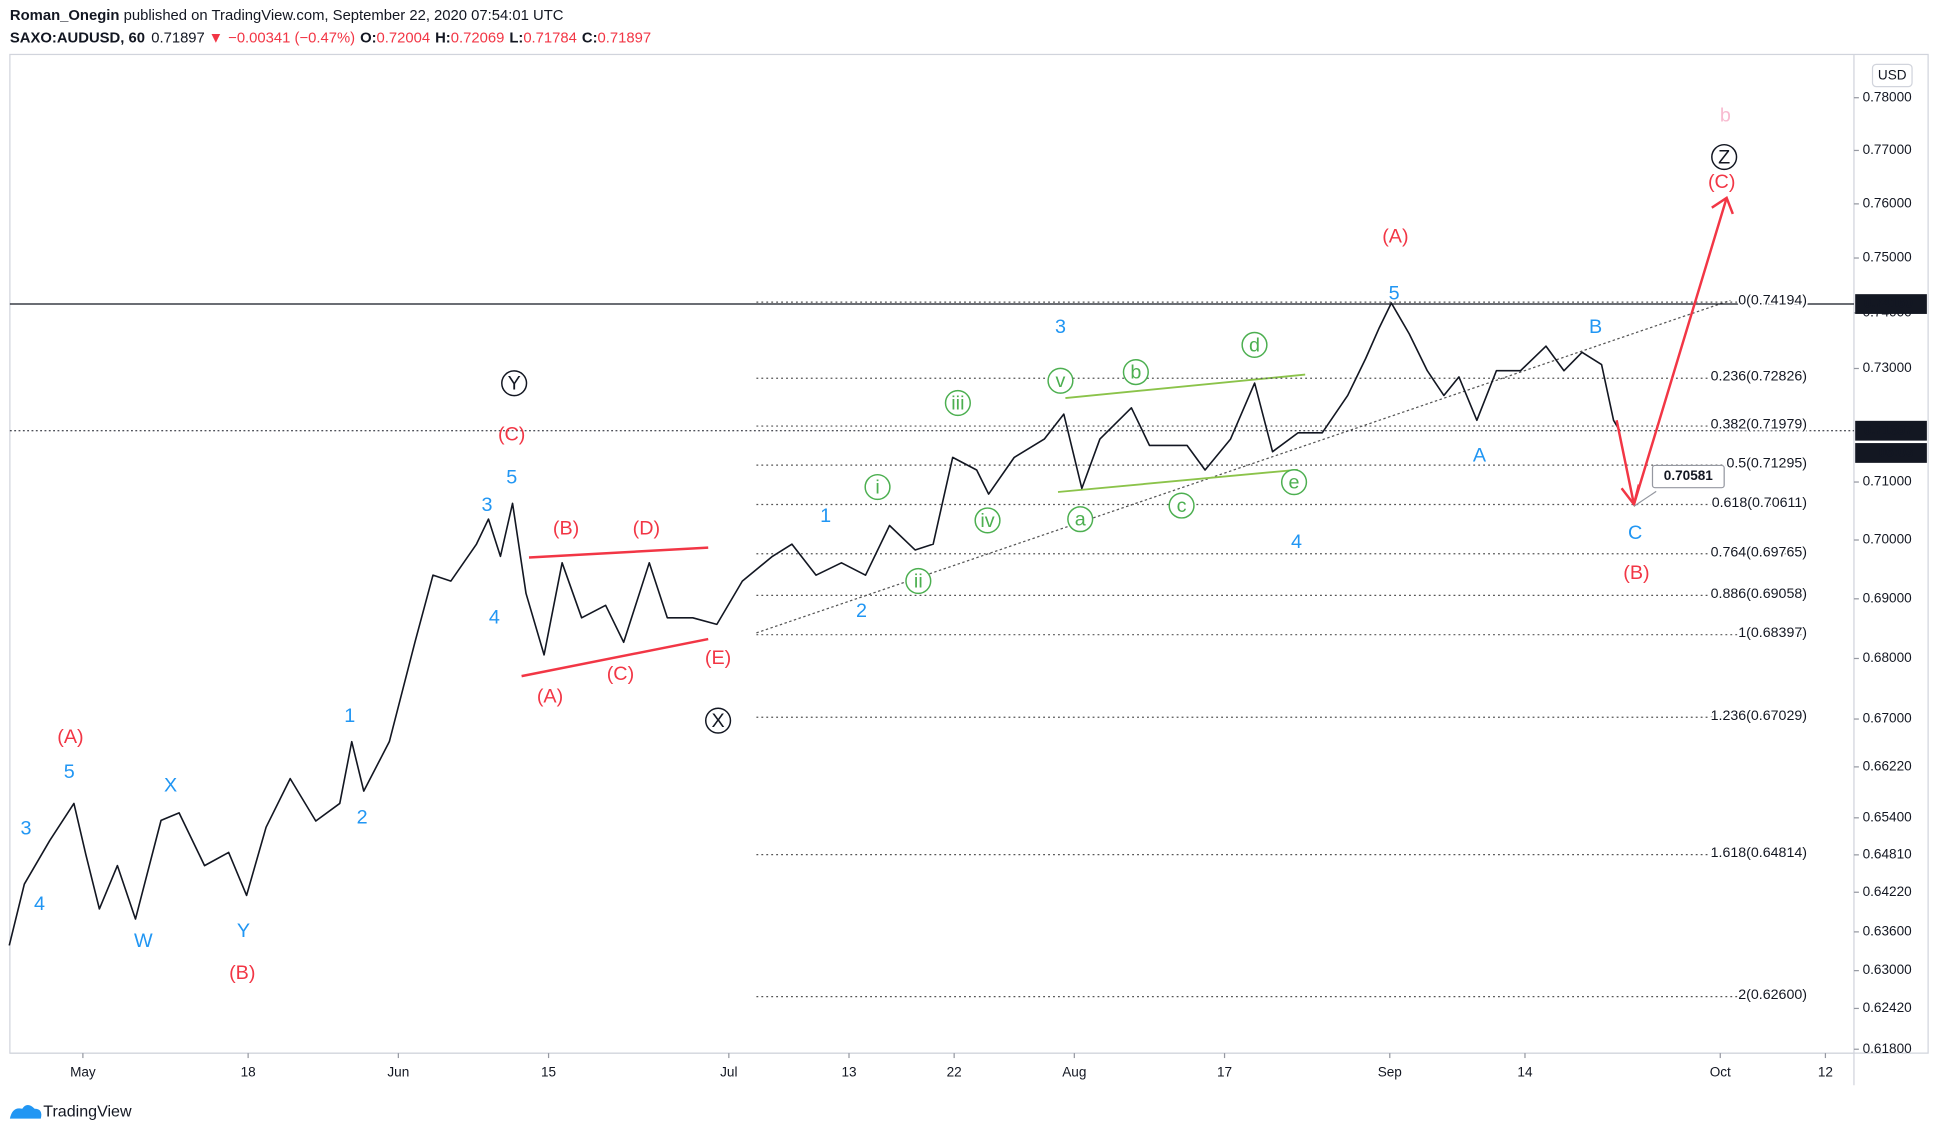 The height and width of the screenshot is (1136, 1938). I want to click on y-tick-label: 0.65400, so click(1888, 816).